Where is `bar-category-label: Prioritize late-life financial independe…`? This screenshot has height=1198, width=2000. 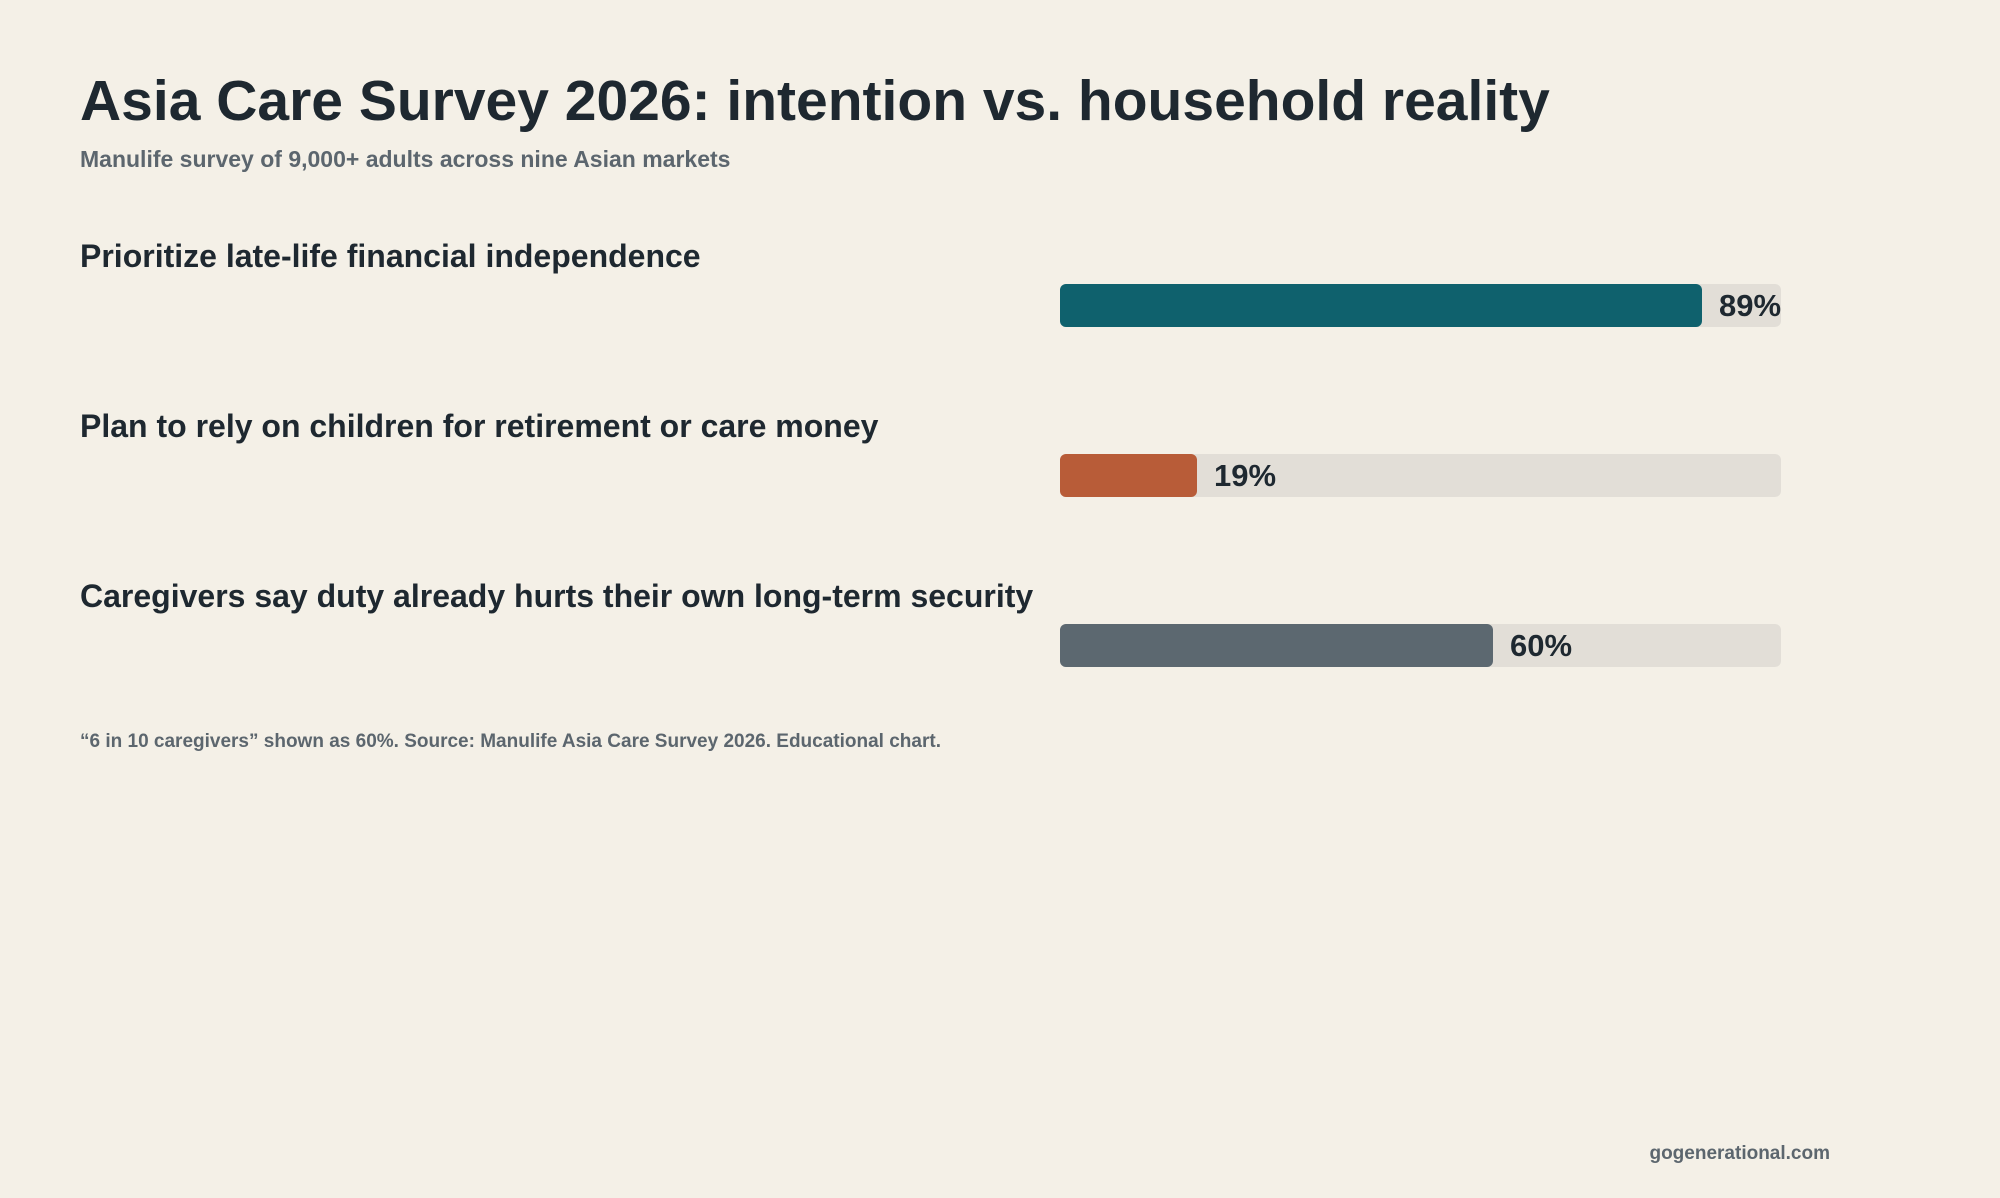
bar-category-label: Prioritize late-life financial independe… is located at coordinates (390, 256).